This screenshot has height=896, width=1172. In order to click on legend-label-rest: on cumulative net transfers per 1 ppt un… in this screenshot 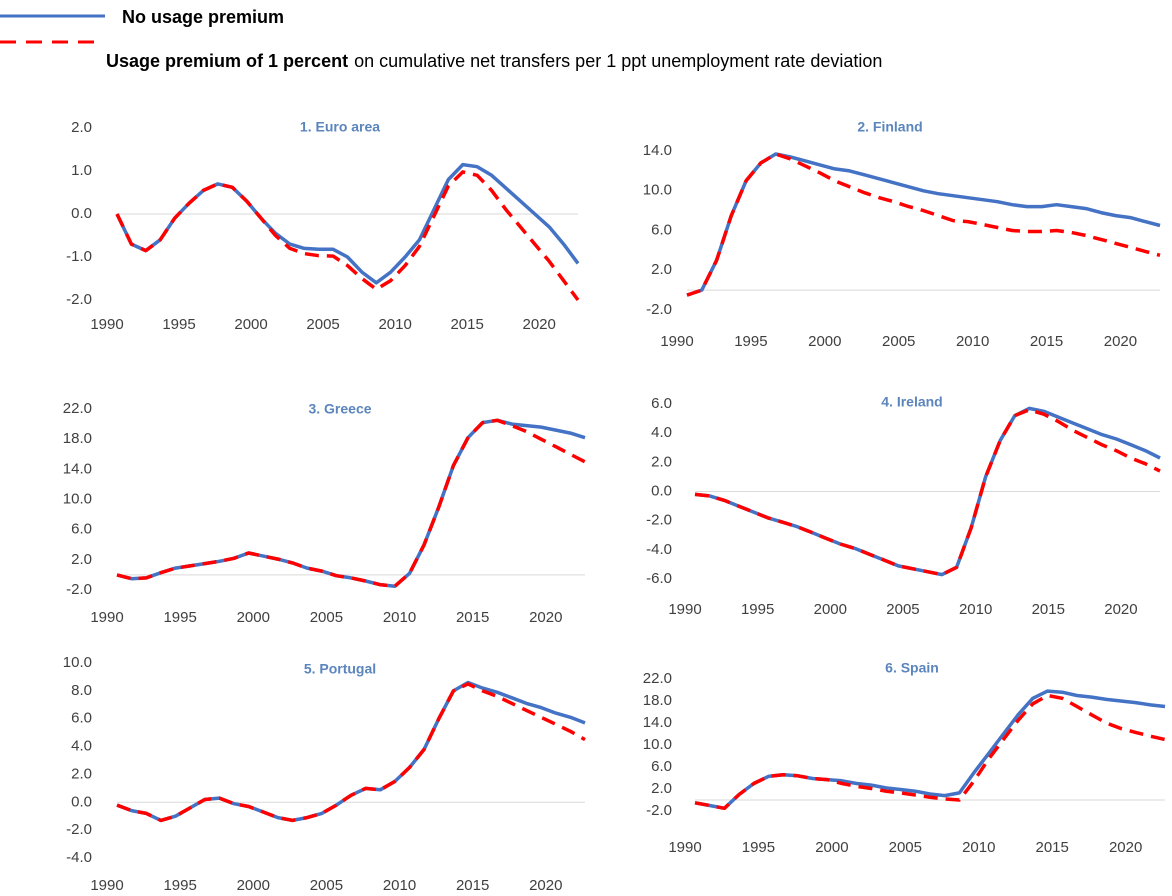, I will do `click(618, 61)`.